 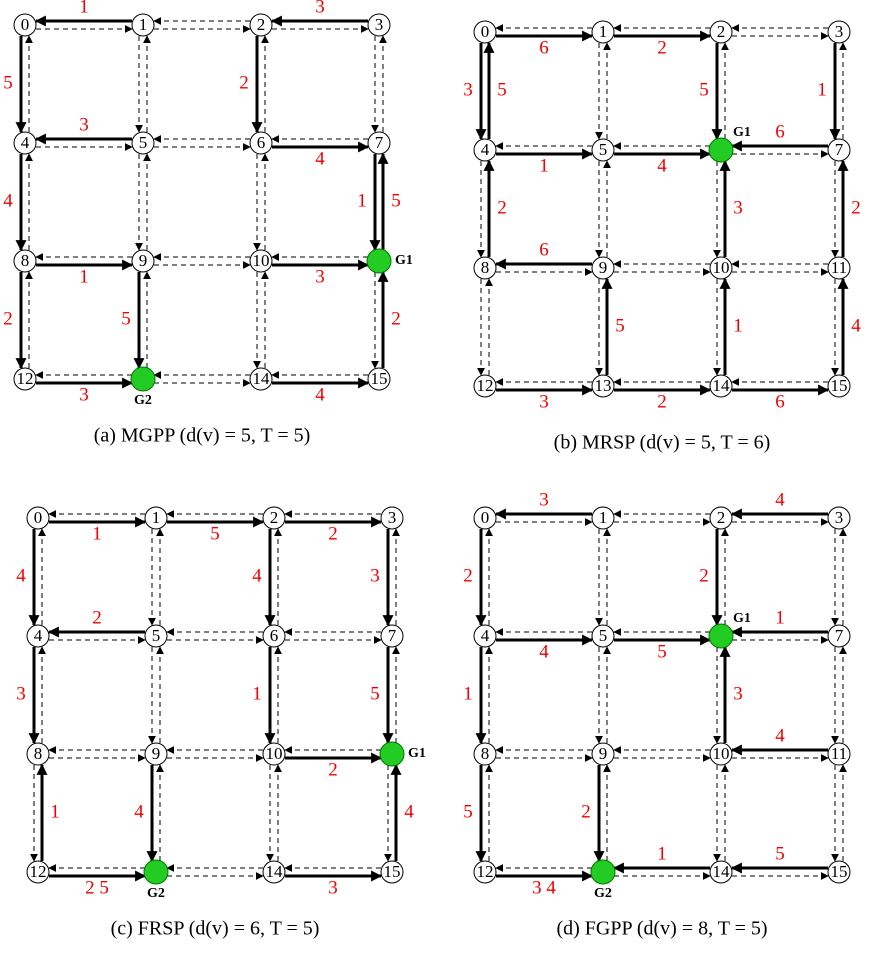 I want to click on node-label: 8, so click(x=485, y=267).